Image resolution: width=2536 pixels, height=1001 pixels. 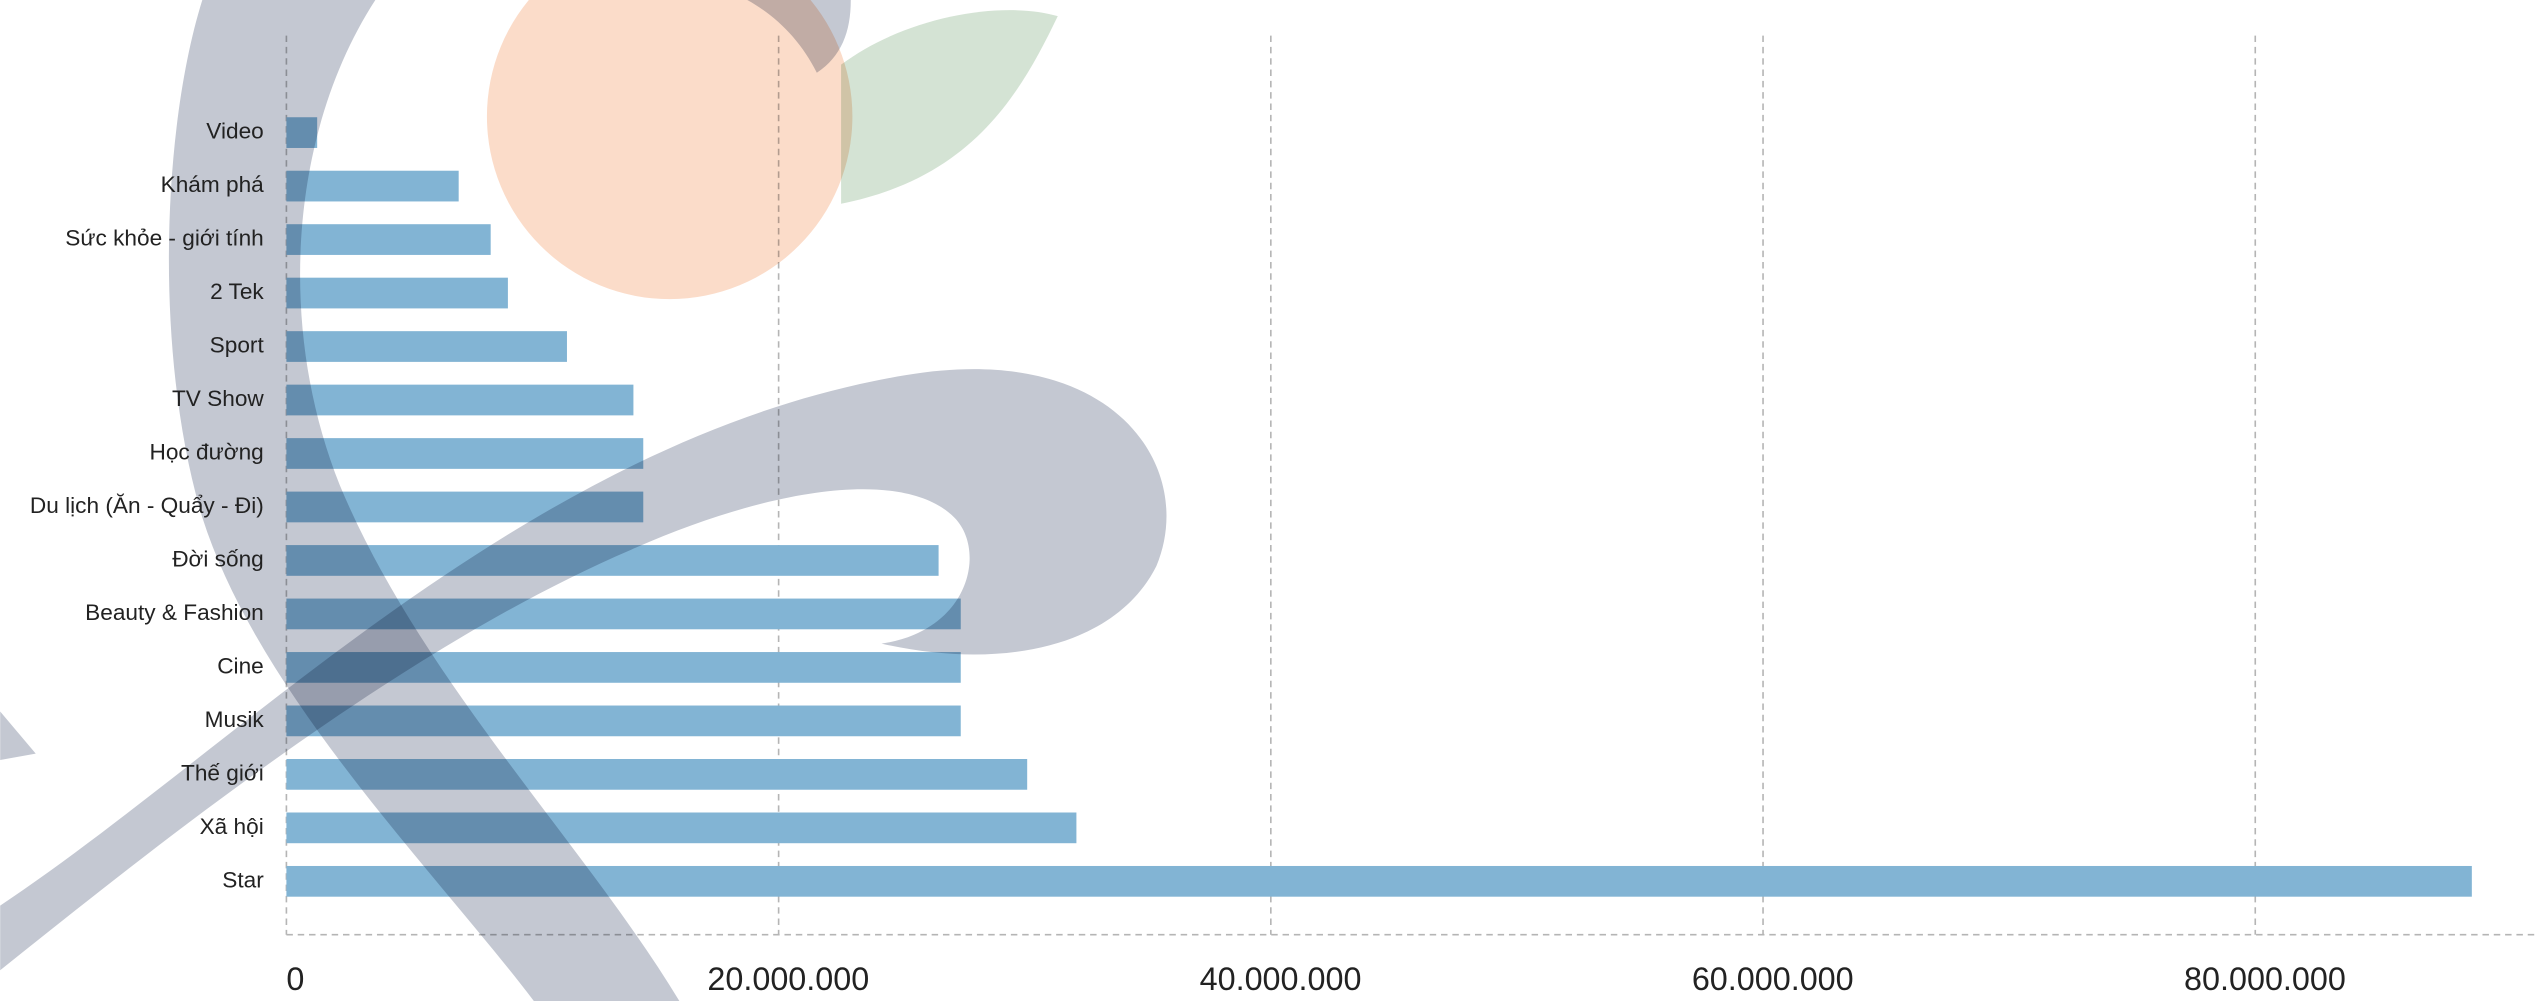 What do you see at coordinates (243, 879) in the screenshot?
I see `y-tick-label: Star` at bounding box center [243, 879].